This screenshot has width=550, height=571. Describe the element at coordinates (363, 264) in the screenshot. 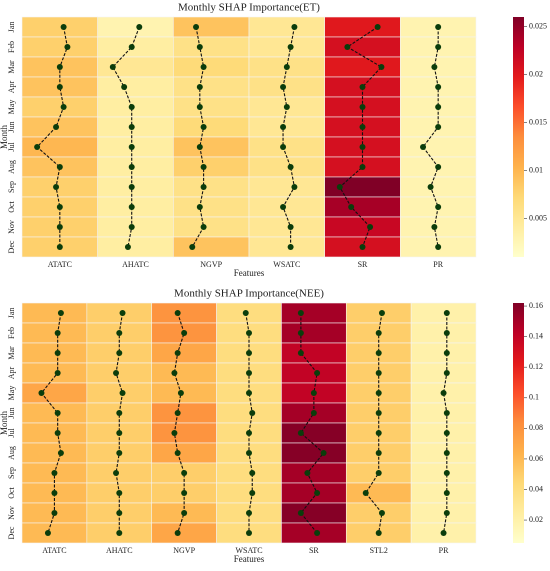

I see `x-tick-label: SR` at that location.